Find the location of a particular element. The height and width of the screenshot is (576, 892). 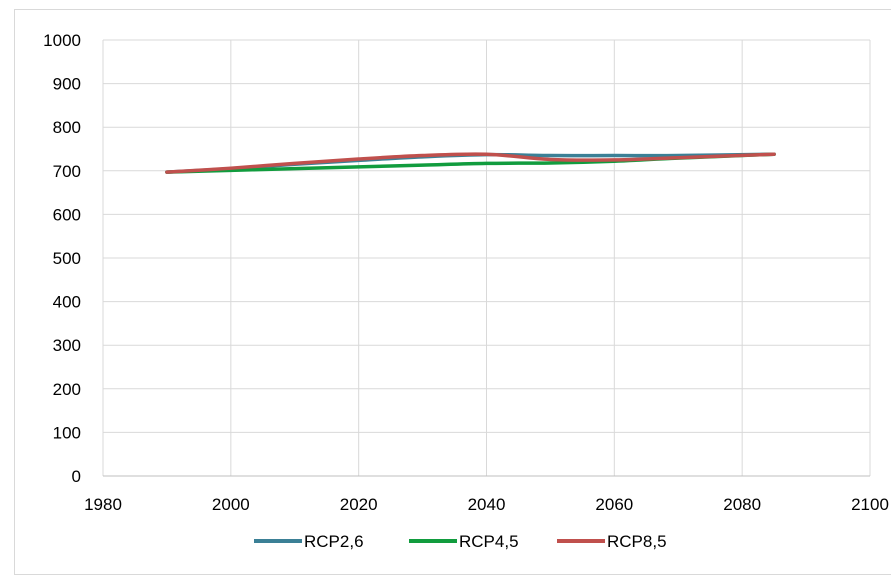

legend: RCP2,6 RCP4,5 RCP8,5 is located at coordinates (460, 541).